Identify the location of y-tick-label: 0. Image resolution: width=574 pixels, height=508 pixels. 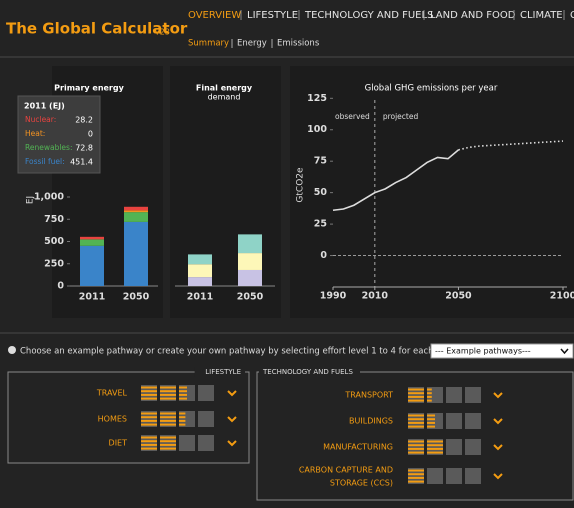
(323, 255).